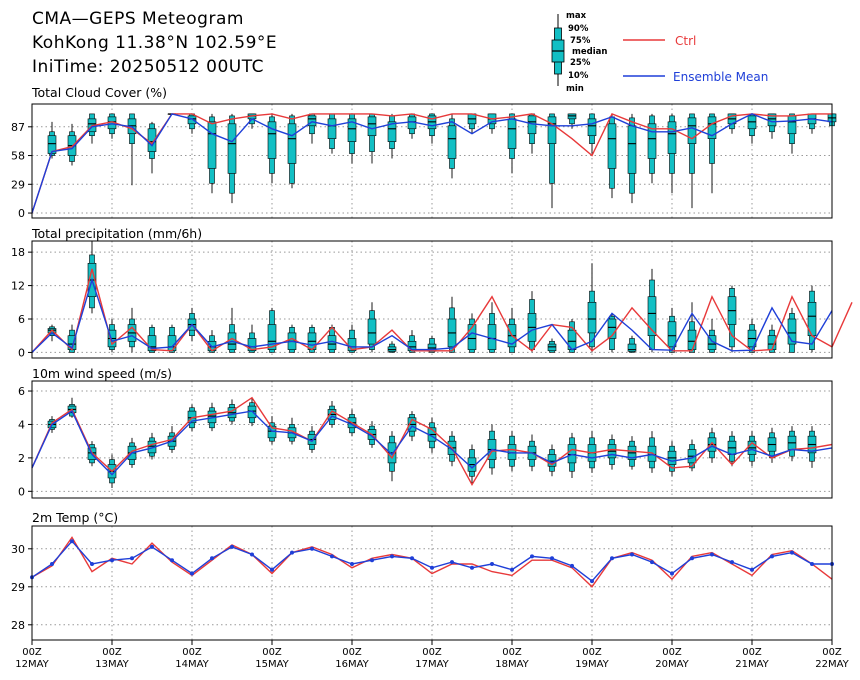  What do you see at coordinates (18, 625) in the screenshot?
I see `y-tick-label: 28` at bounding box center [18, 625].